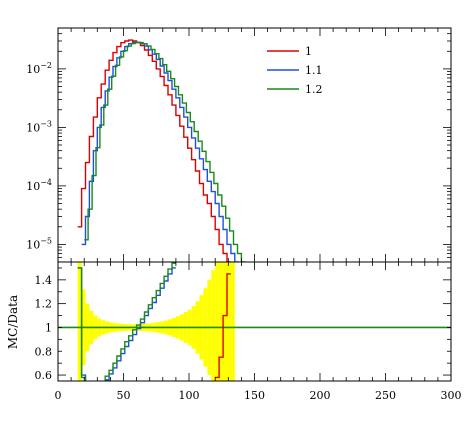 Image resolution: width=467 pixels, height=421 pixels. I want to click on legend: 1 1.1 1.2, so click(295, 70).